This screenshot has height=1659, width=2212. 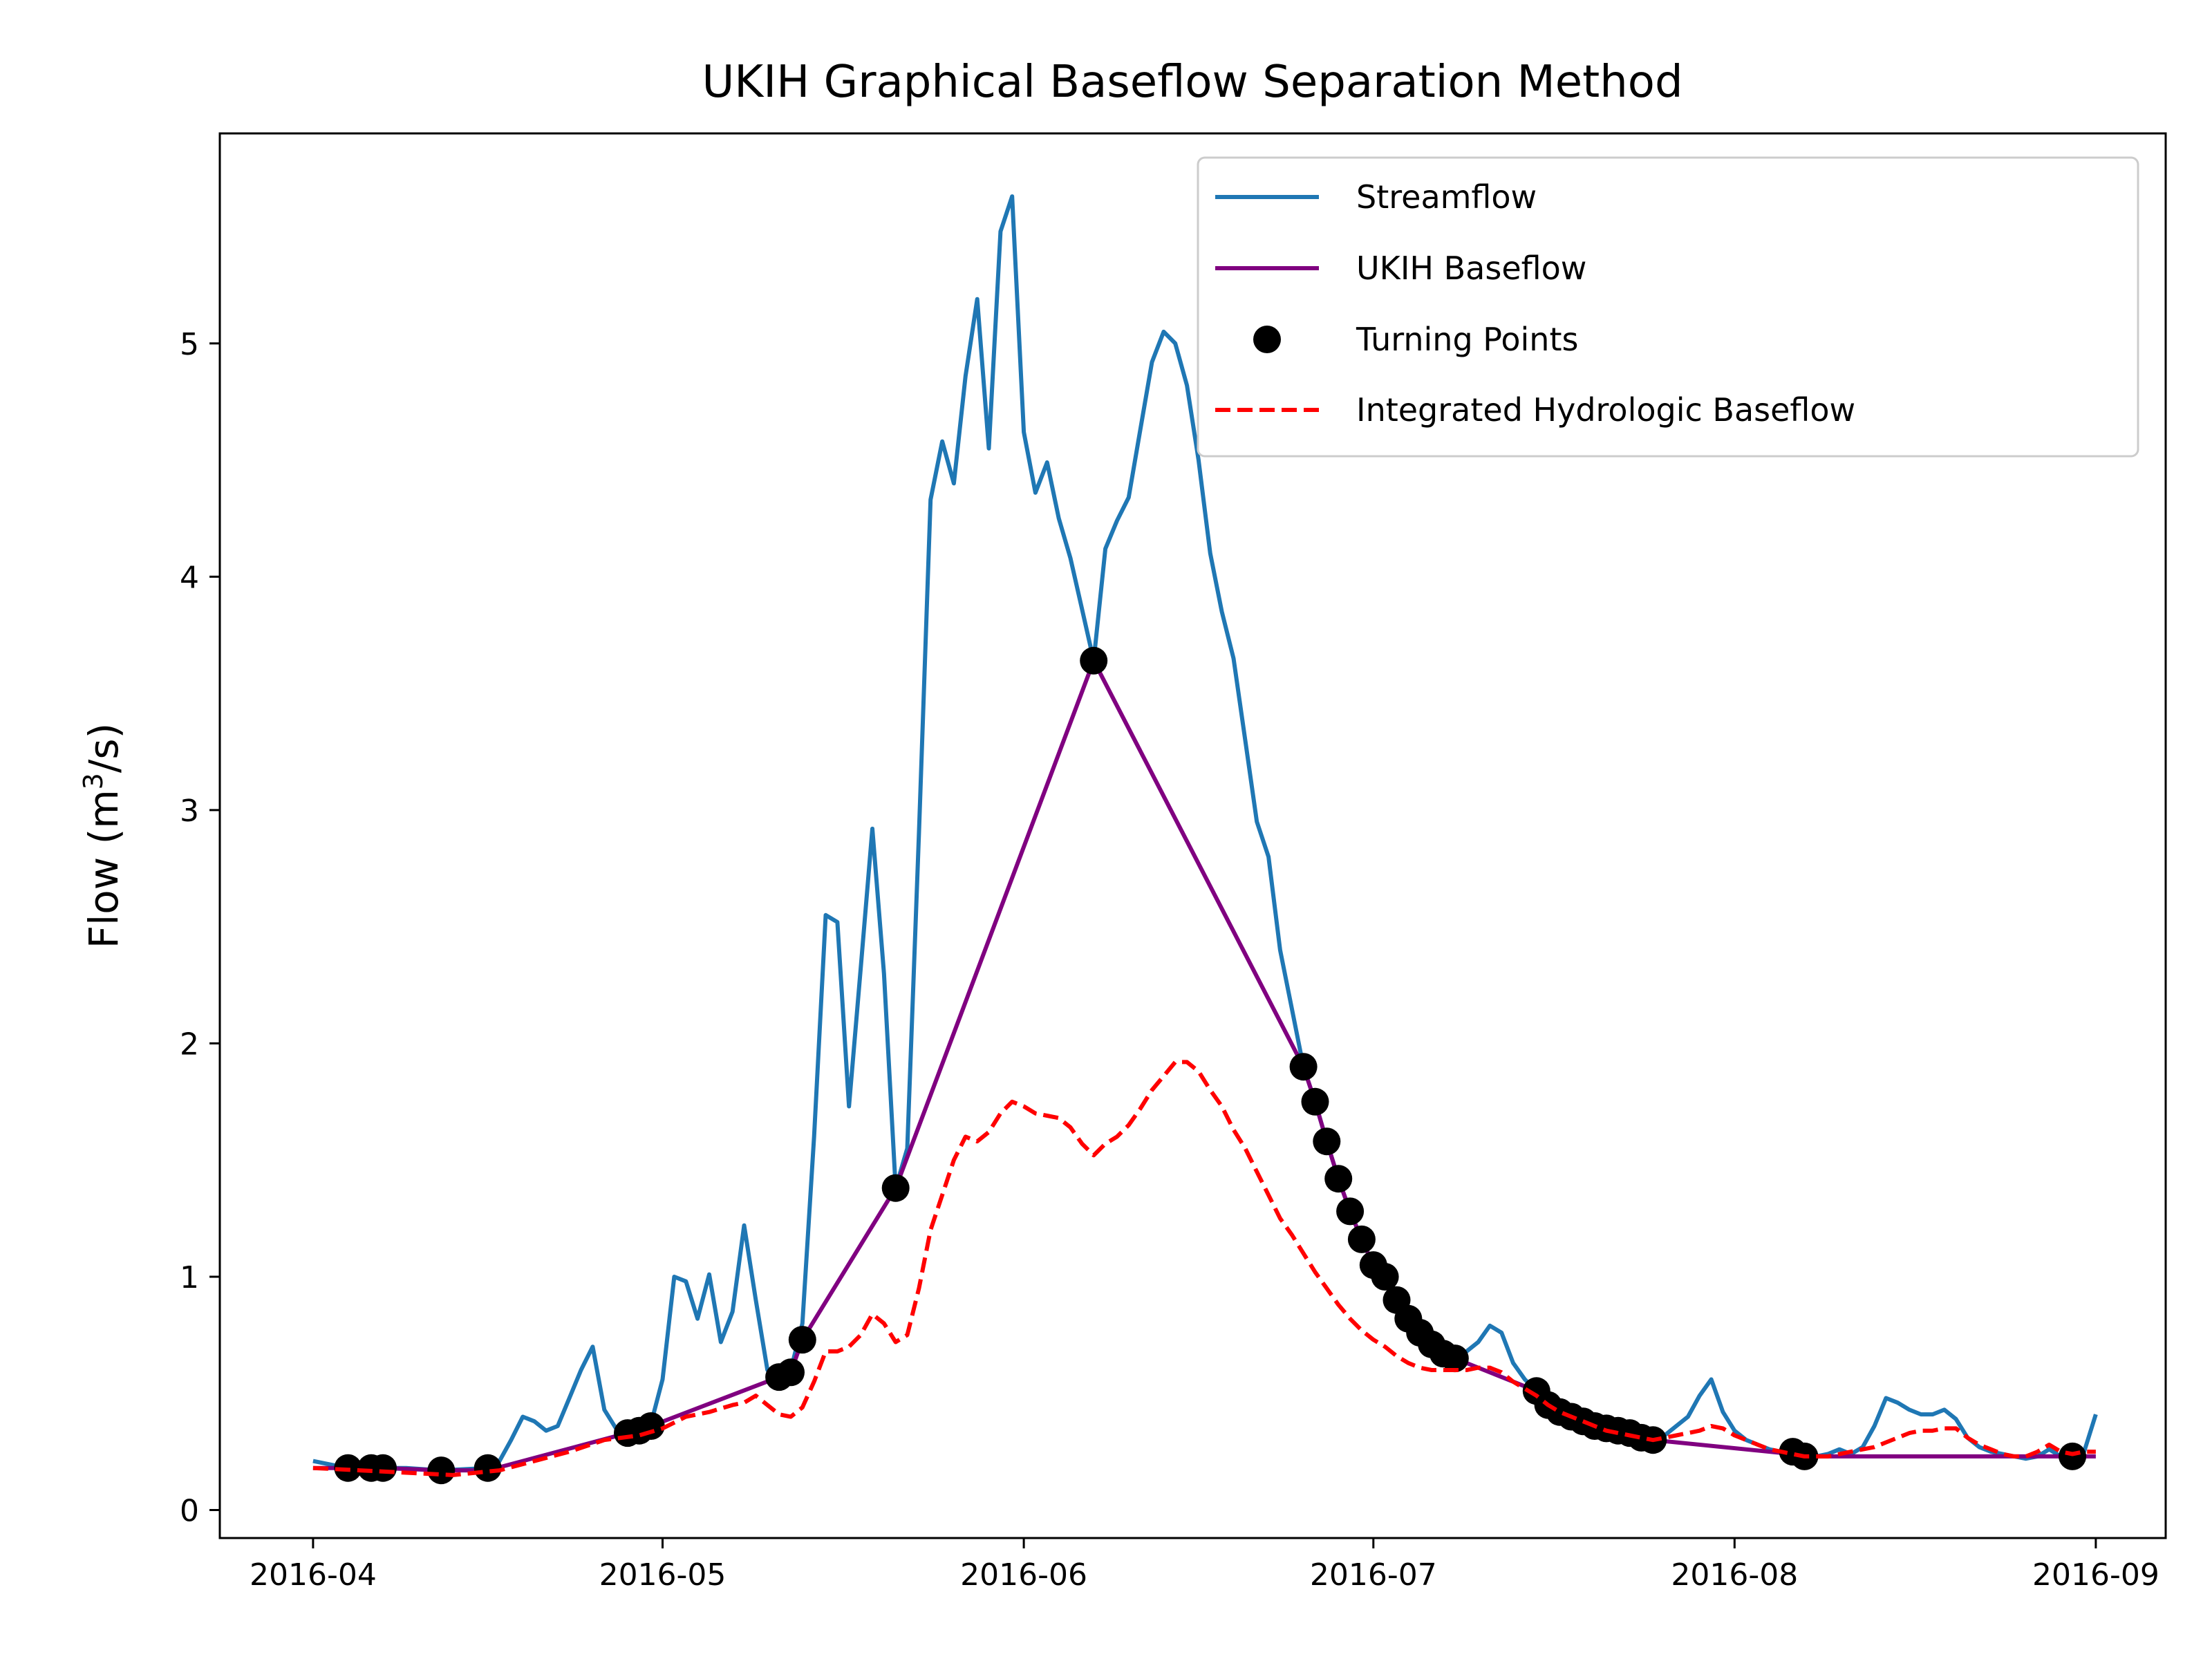 What do you see at coordinates (1734, 1575) in the screenshot?
I see `x-tick-label: 2016-08` at bounding box center [1734, 1575].